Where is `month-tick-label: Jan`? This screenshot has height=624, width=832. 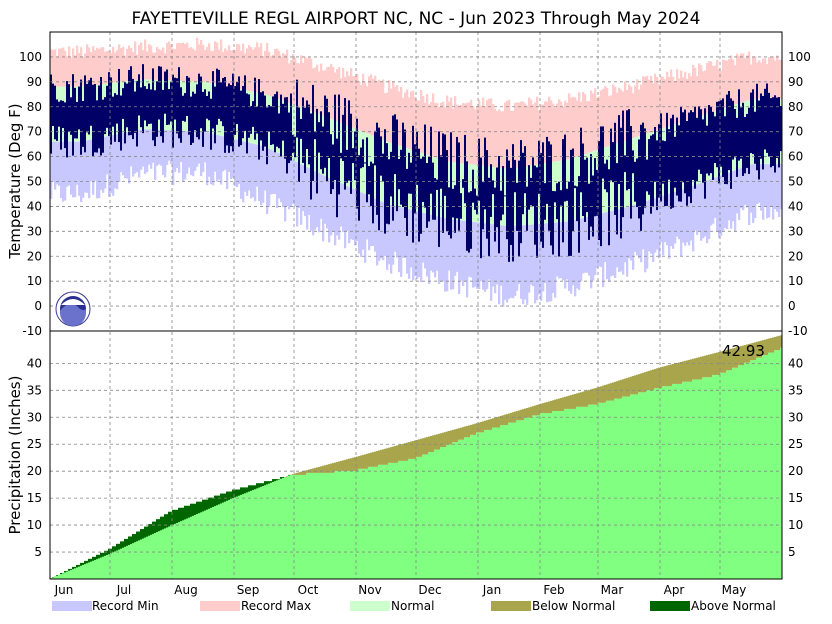
month-tick-label: Jan is located at coordinates (492, 590).